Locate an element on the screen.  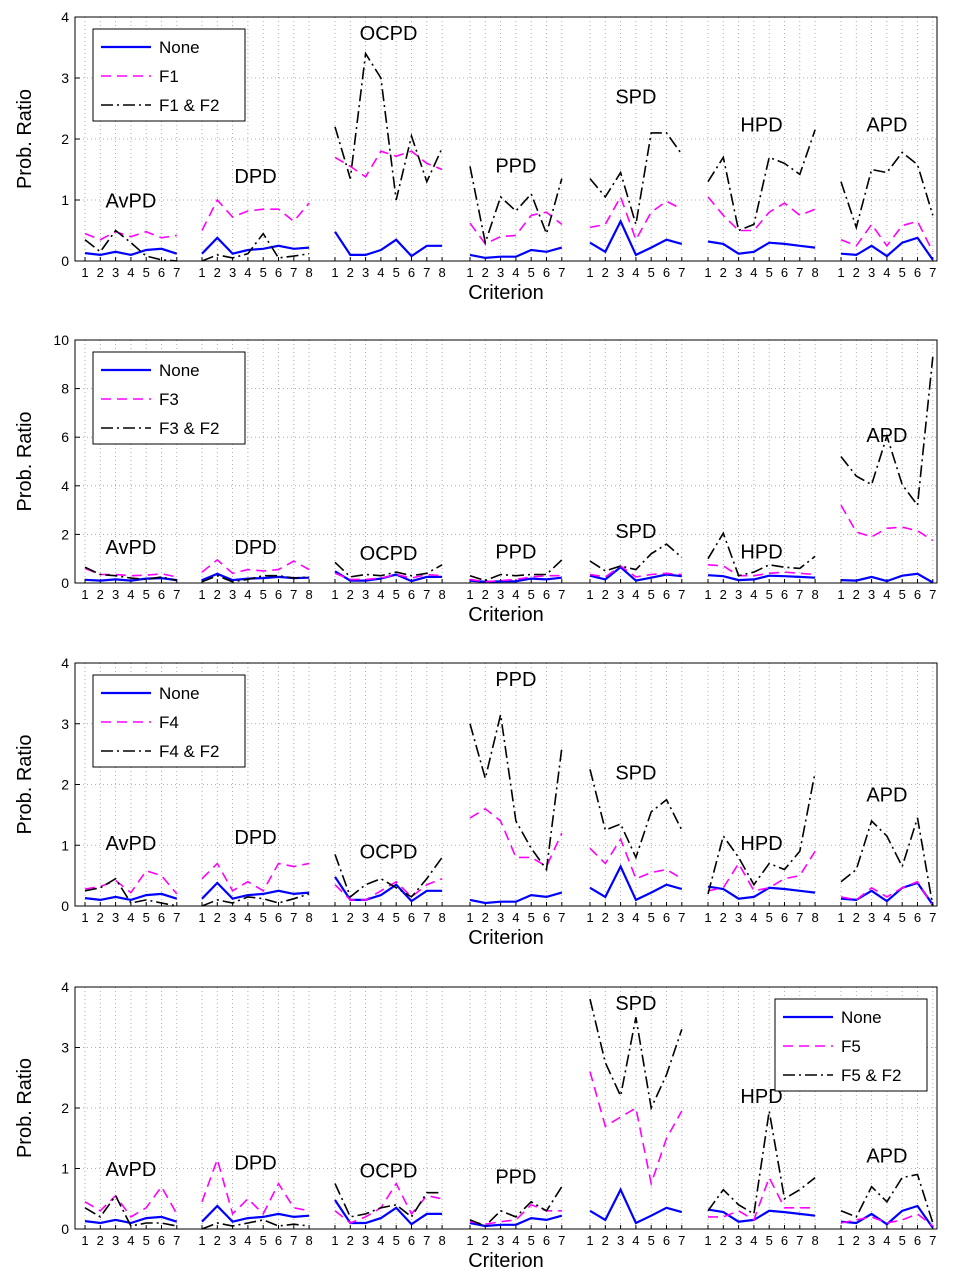
y-tick-label: 2 is located at coordinates (65, 534).